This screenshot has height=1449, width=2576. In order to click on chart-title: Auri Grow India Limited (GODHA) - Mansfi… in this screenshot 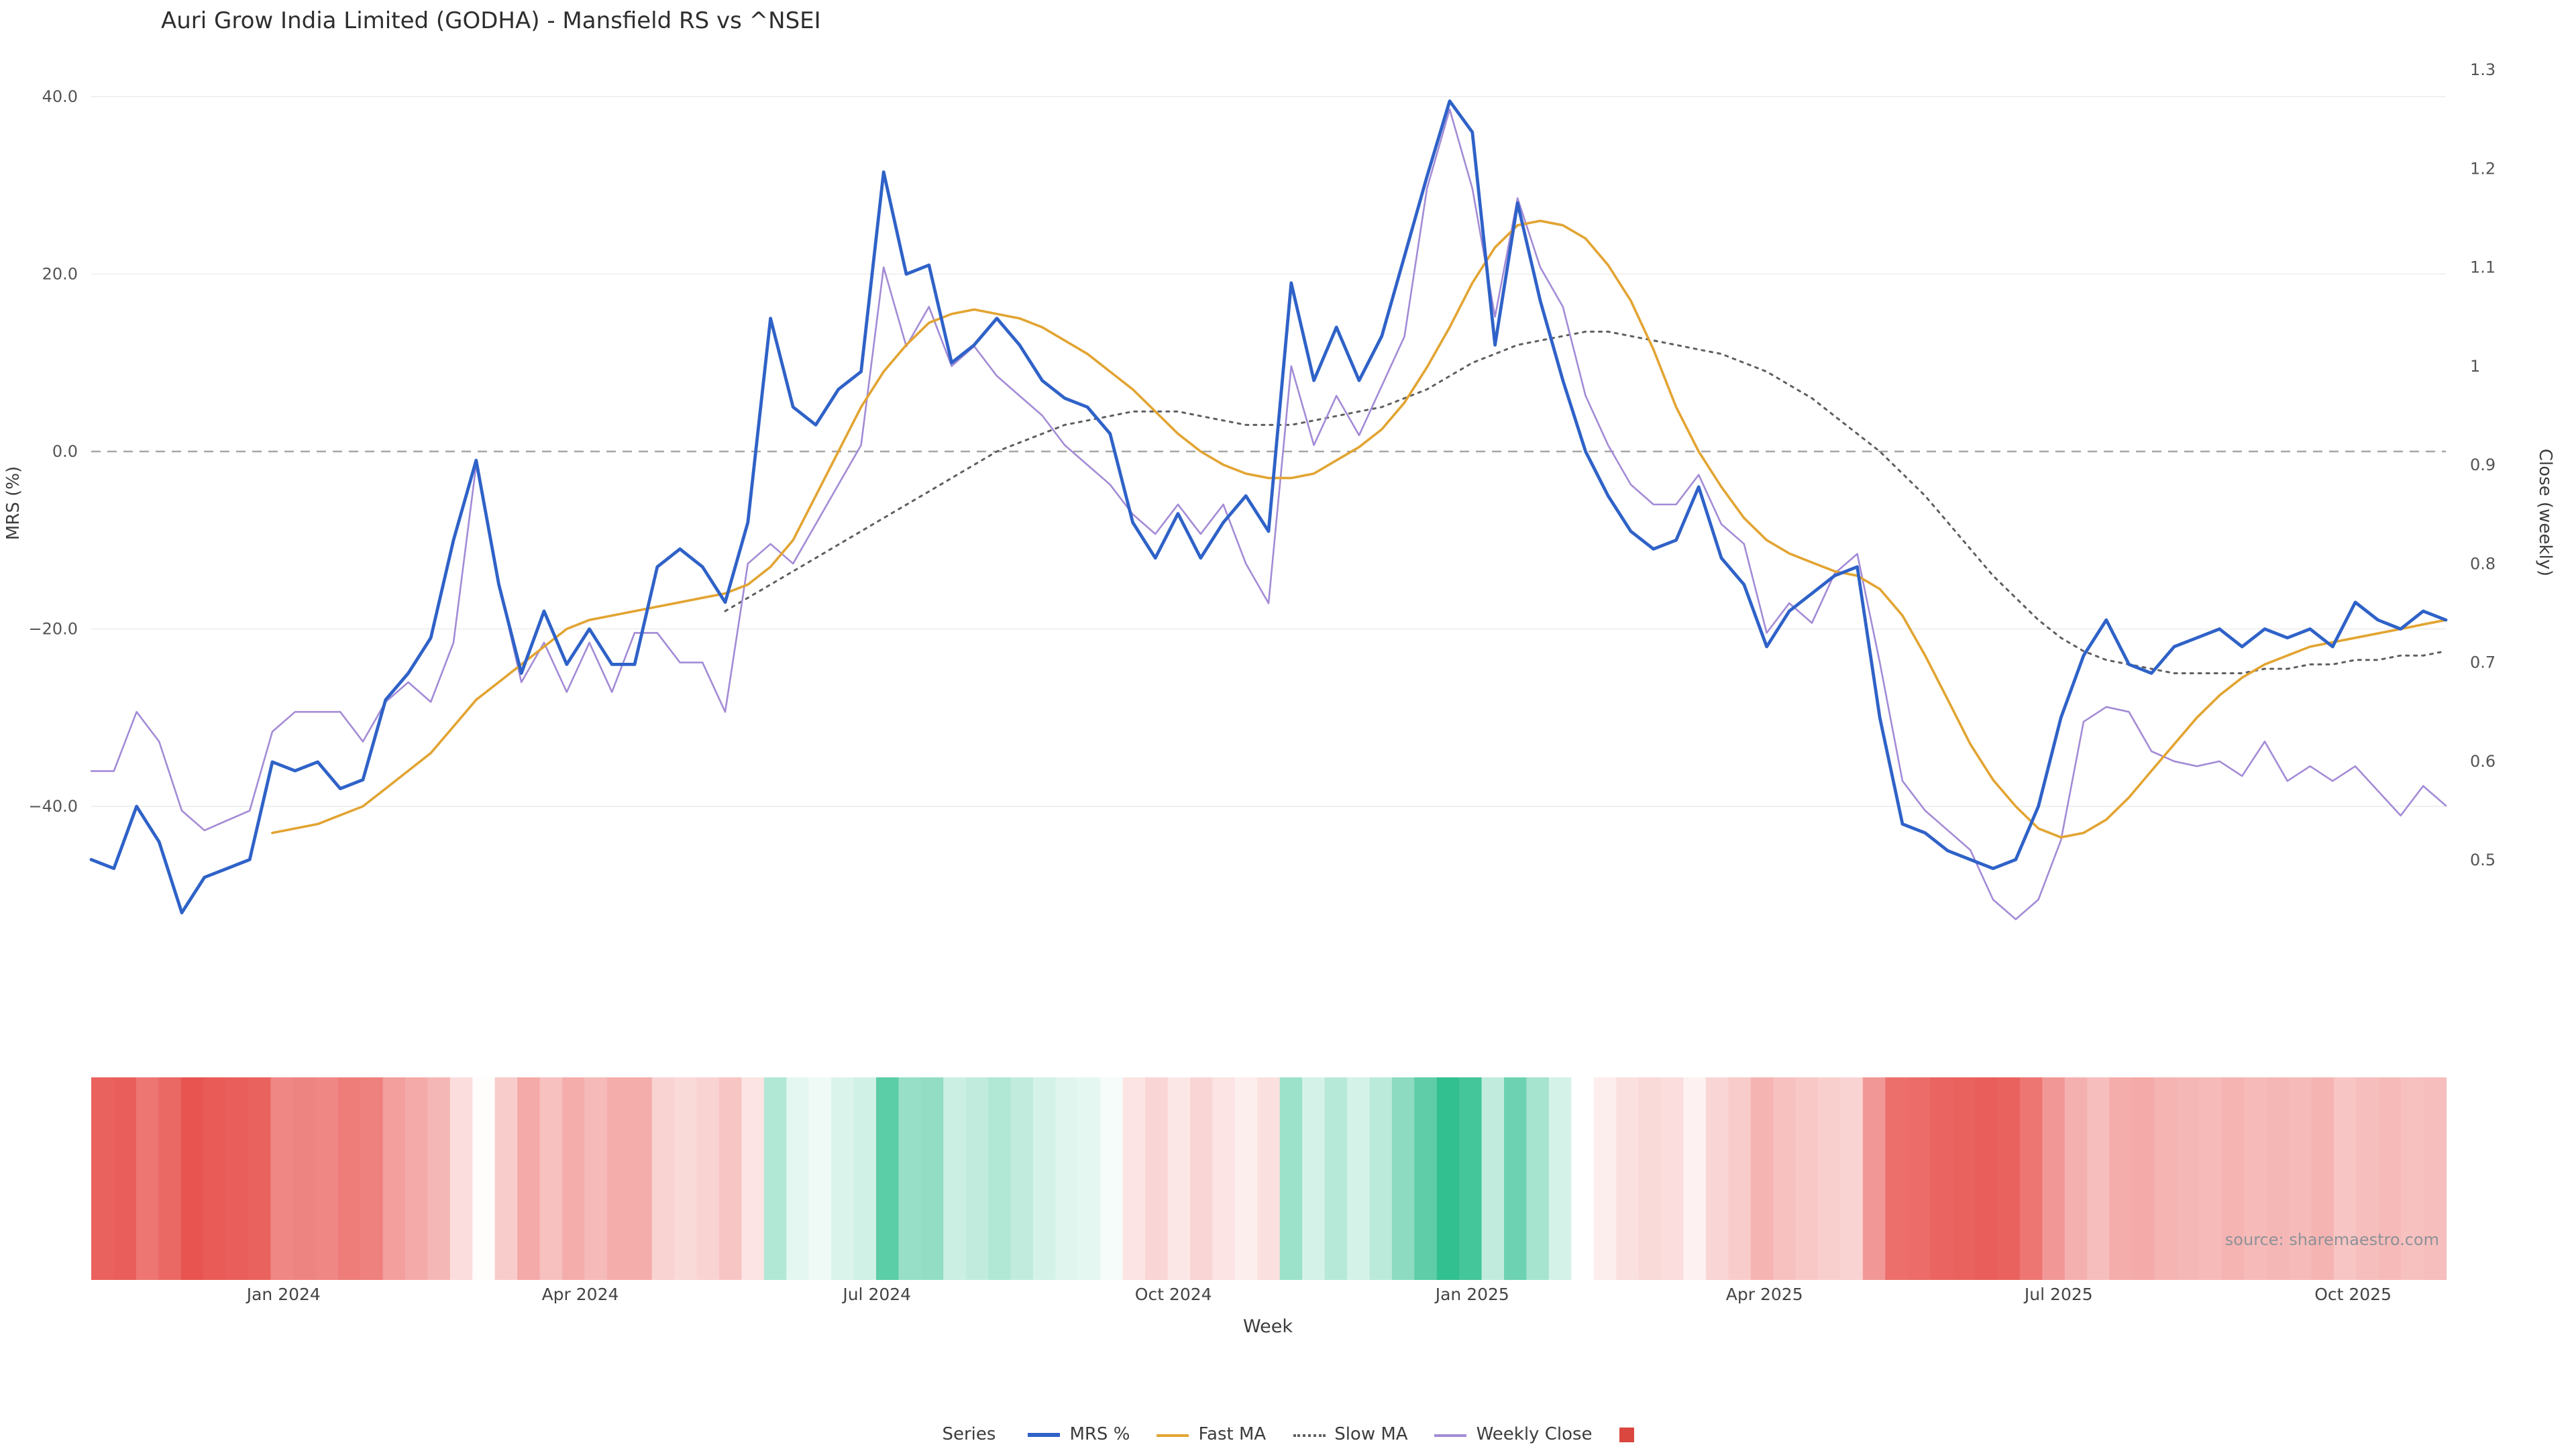, I will do `click(491, 21)`.